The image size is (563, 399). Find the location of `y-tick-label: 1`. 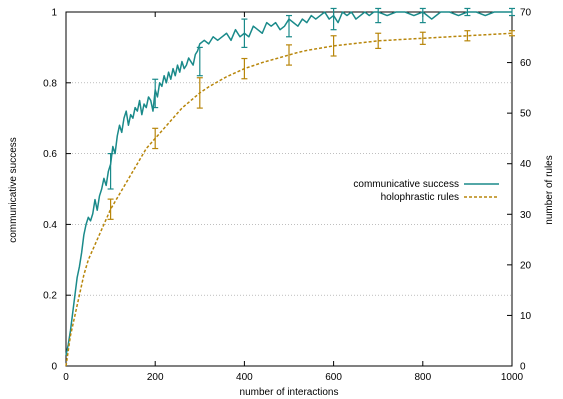

y-tick-label: 1 is located at coordinates (54, 13).